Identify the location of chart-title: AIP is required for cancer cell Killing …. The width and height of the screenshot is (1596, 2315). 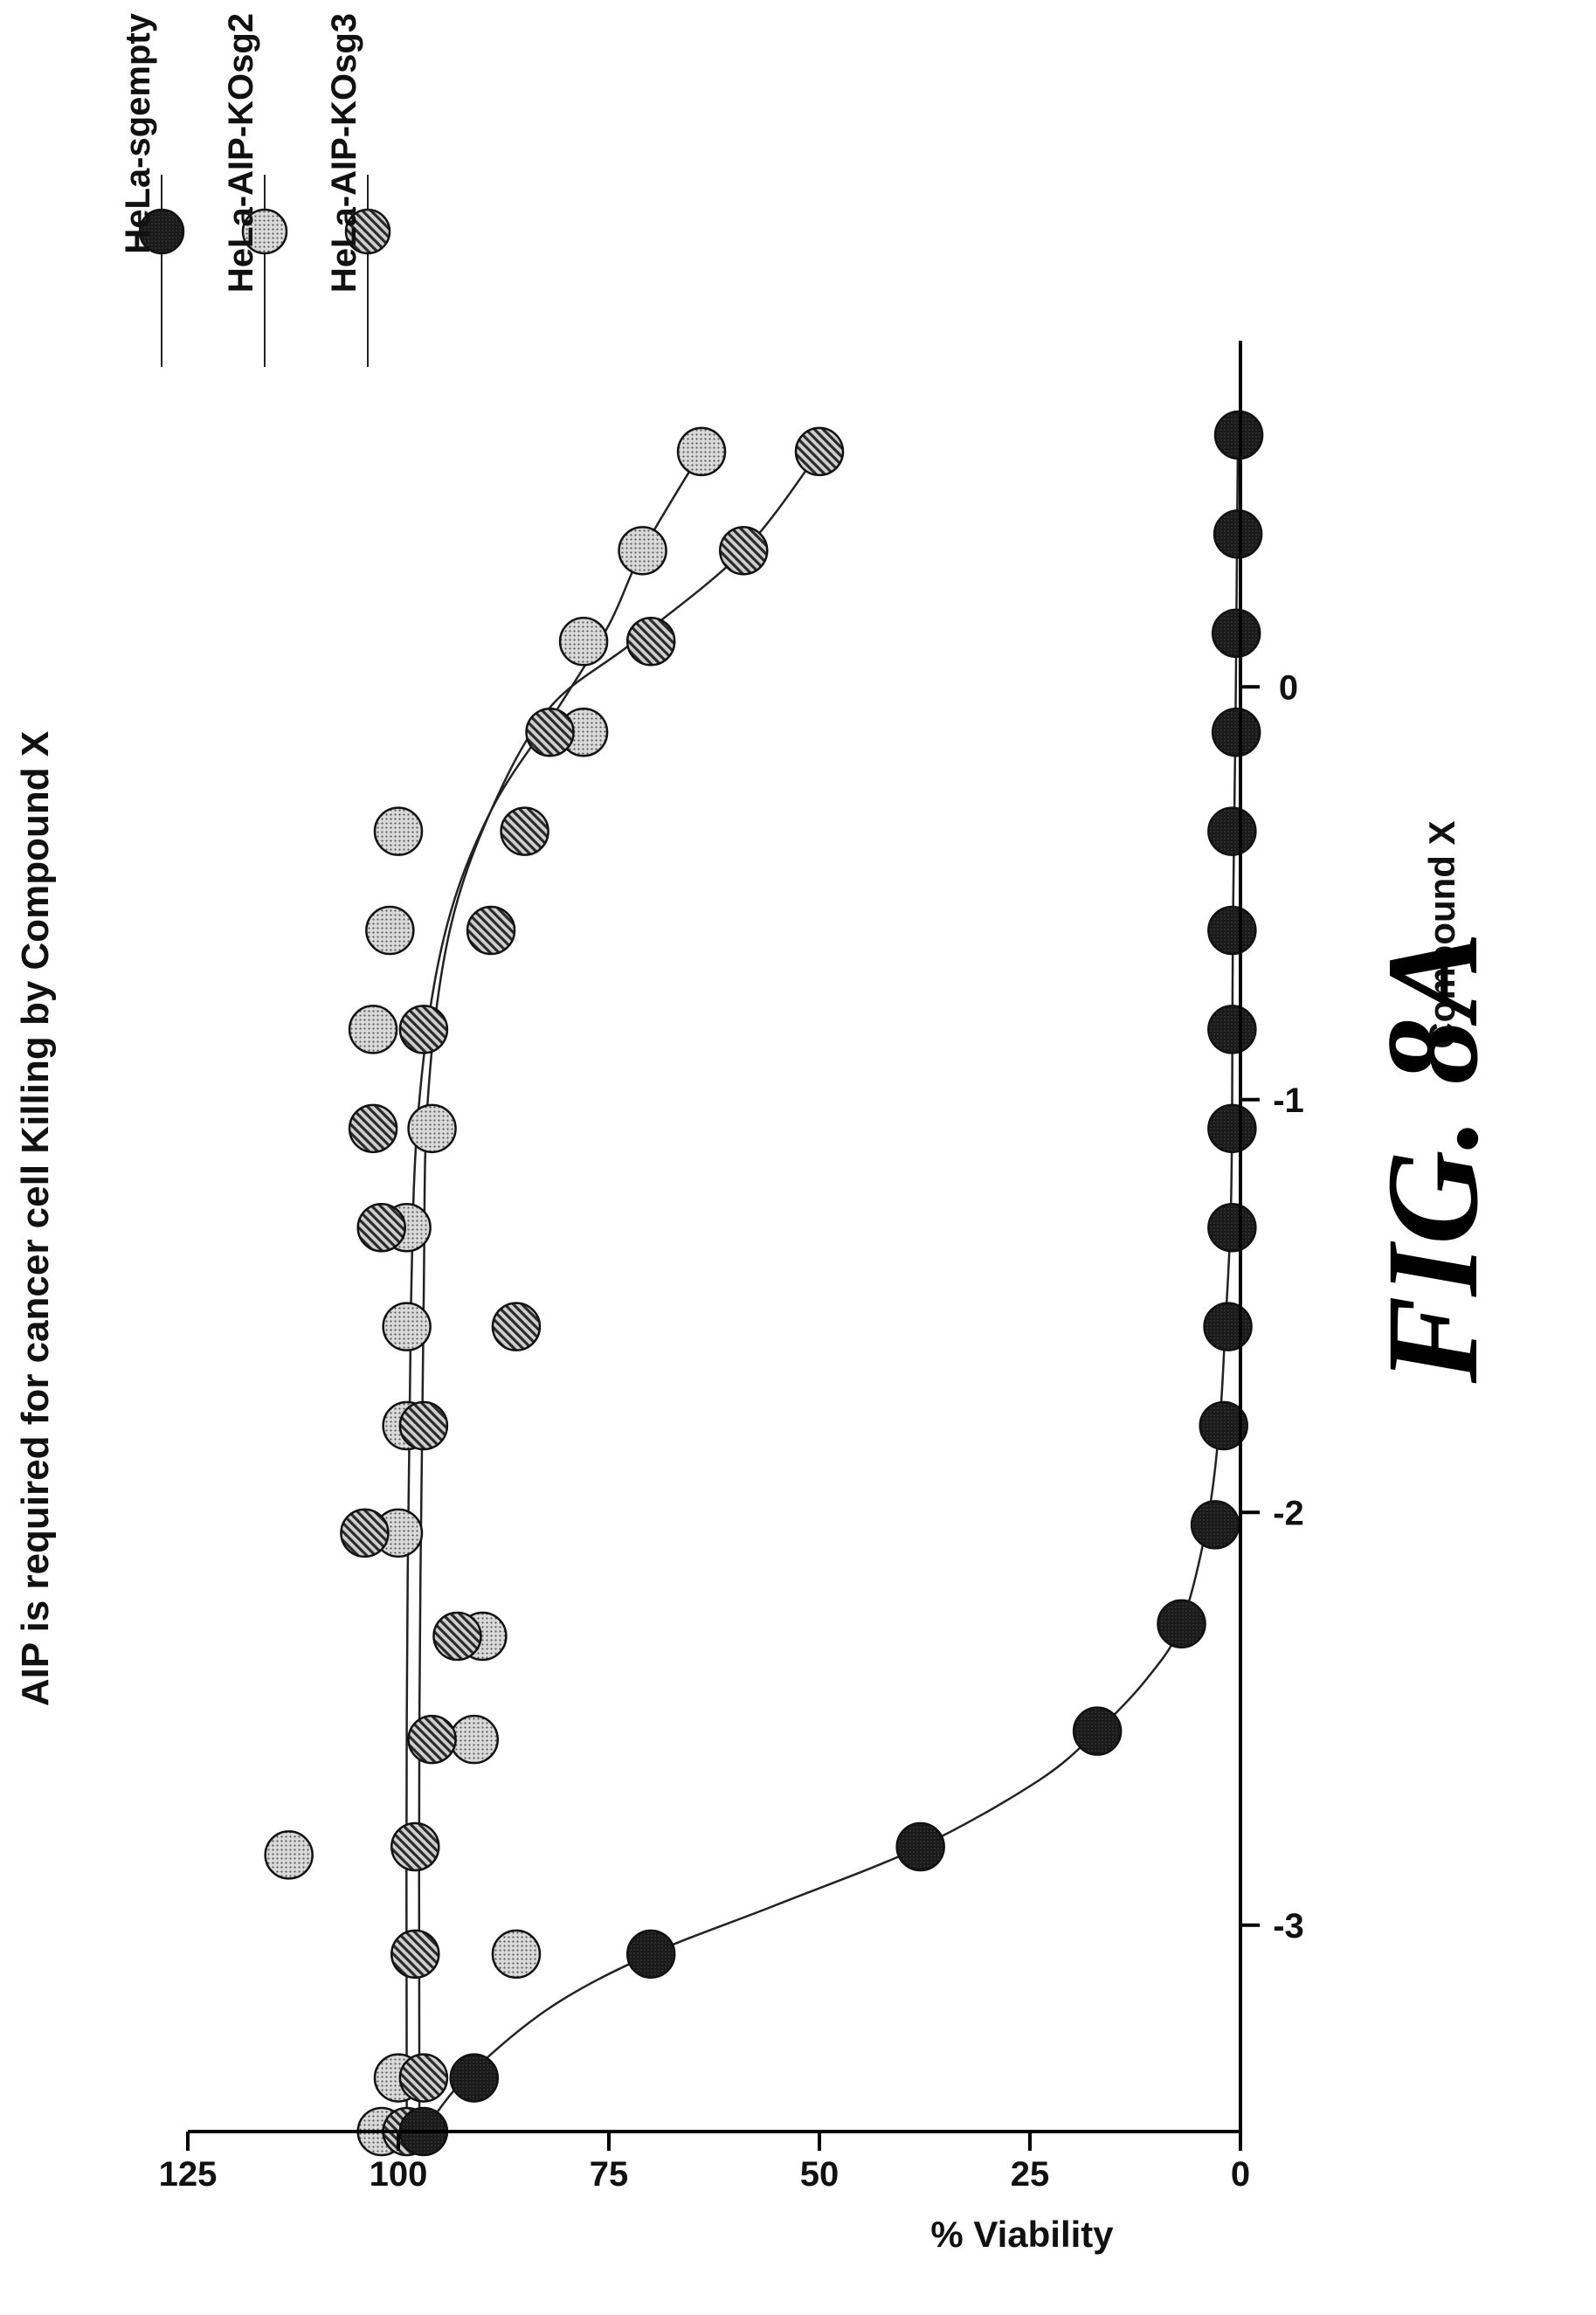
(35, 1219).